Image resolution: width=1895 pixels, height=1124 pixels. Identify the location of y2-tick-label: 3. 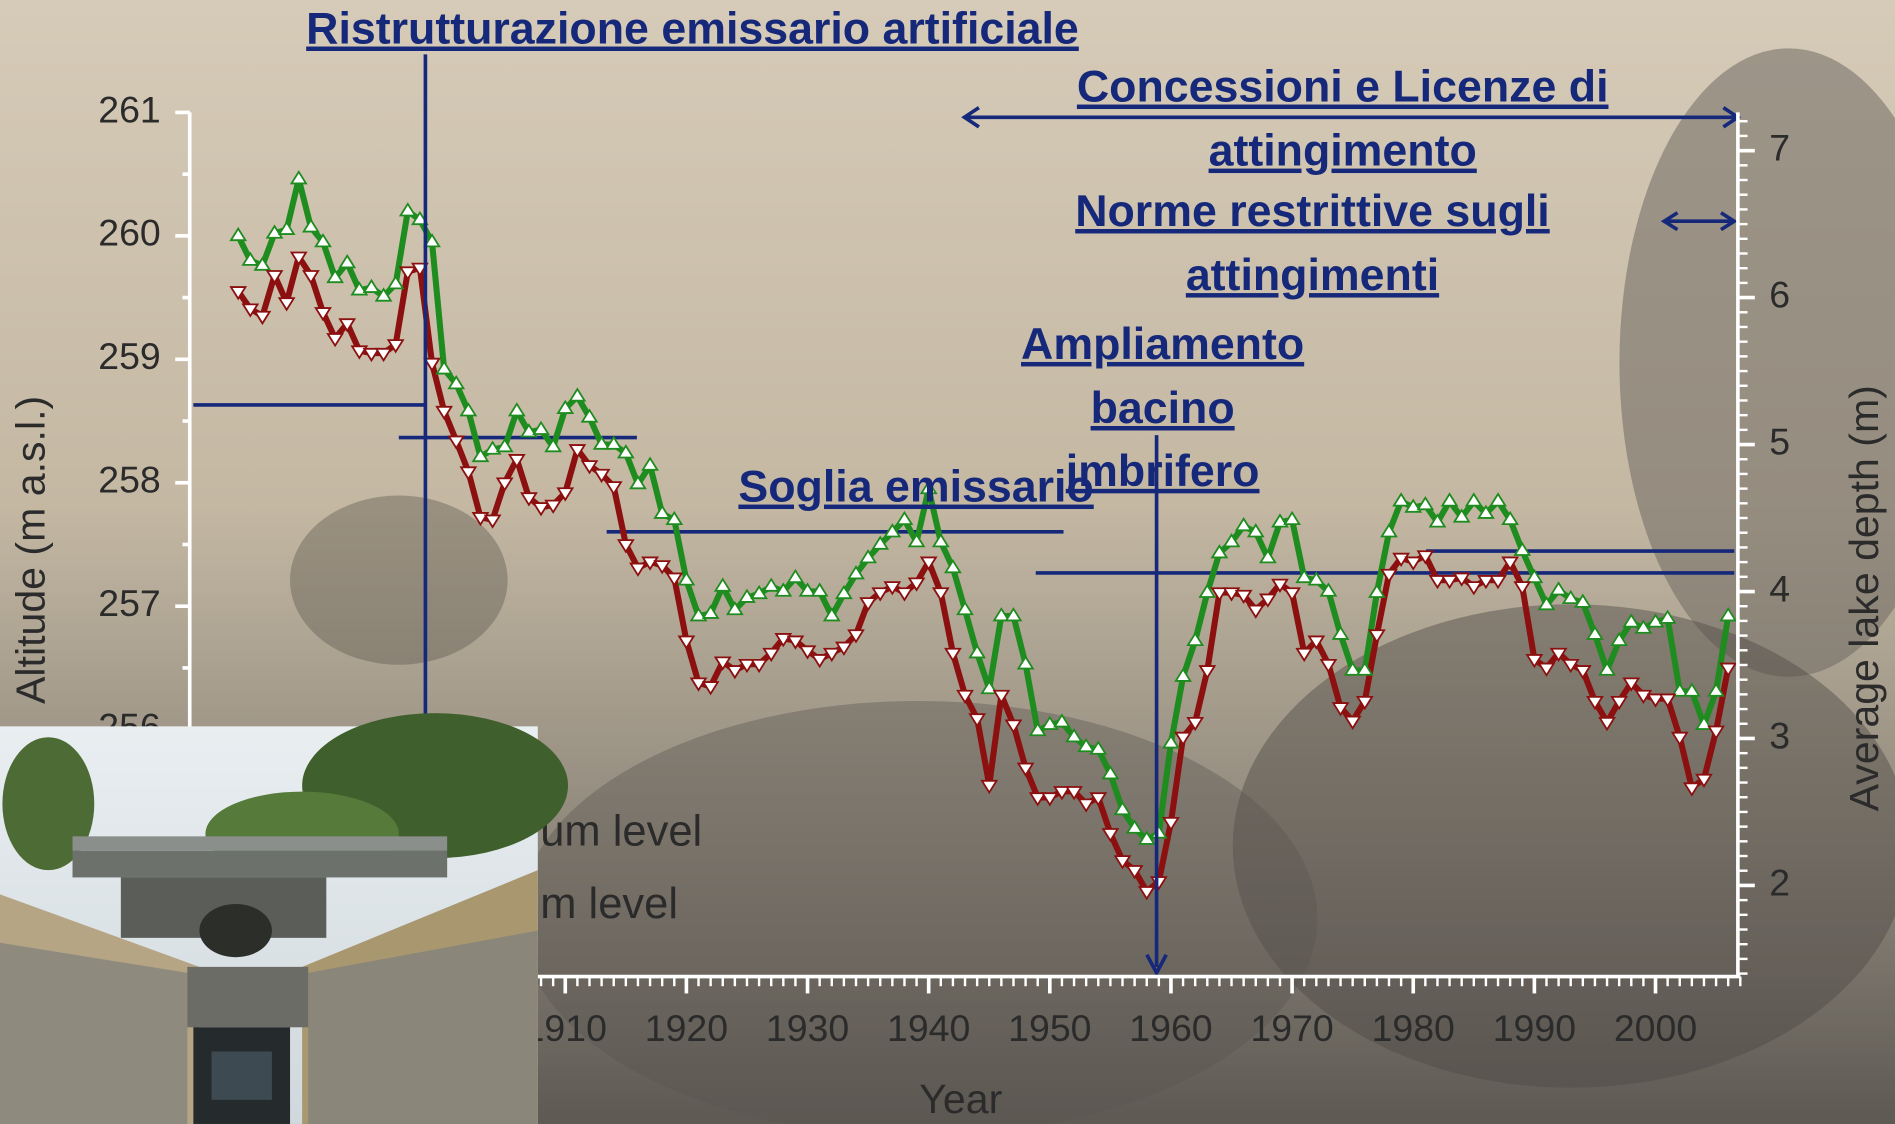
(1779, 735).